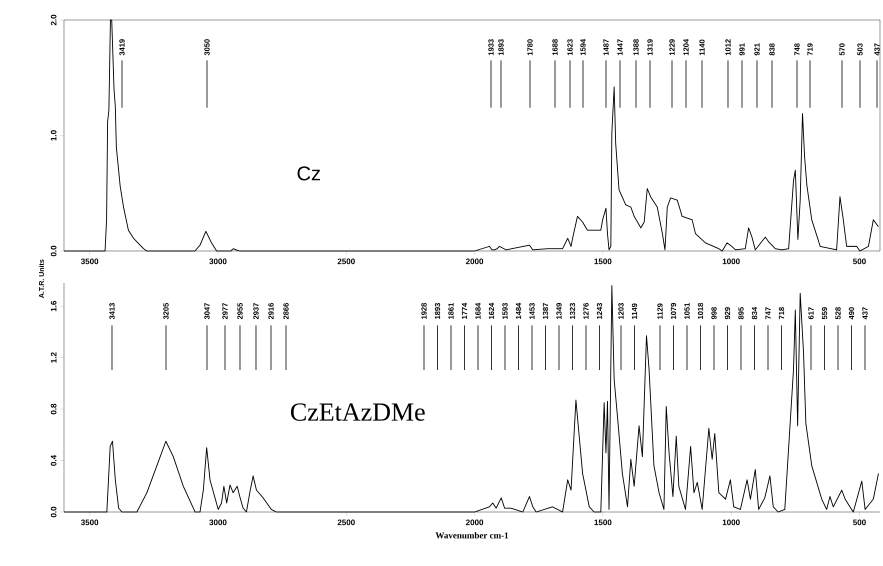  Describe the element at coordinates (53, 409) in the screenshot. I see `y-tick-label: 0.8` at that location.